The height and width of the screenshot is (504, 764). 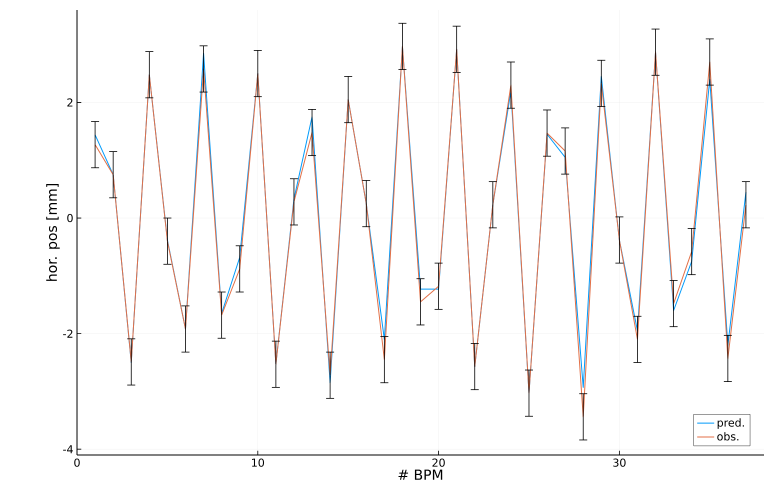 I want to click on x-tick-label: 30, so click(x=619, y=462).